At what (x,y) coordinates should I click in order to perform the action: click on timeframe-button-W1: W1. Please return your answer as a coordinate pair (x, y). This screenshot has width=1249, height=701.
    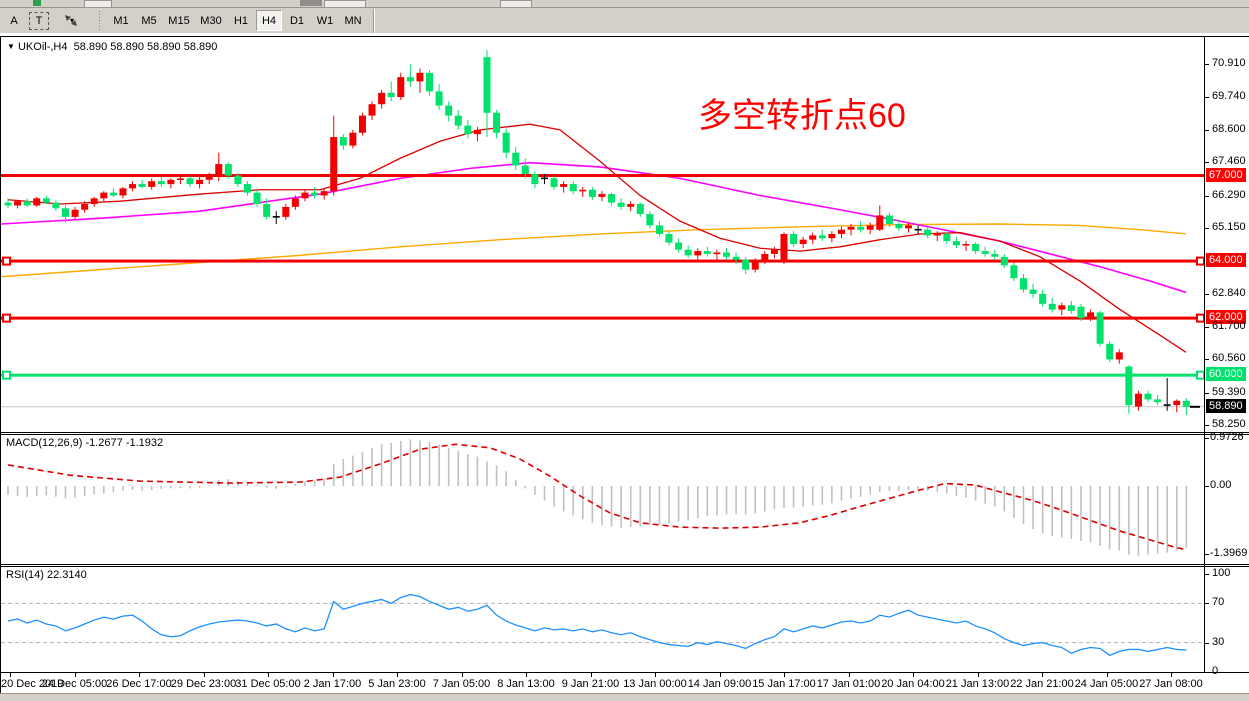
    Looking at the image, I should click on (325, 20).